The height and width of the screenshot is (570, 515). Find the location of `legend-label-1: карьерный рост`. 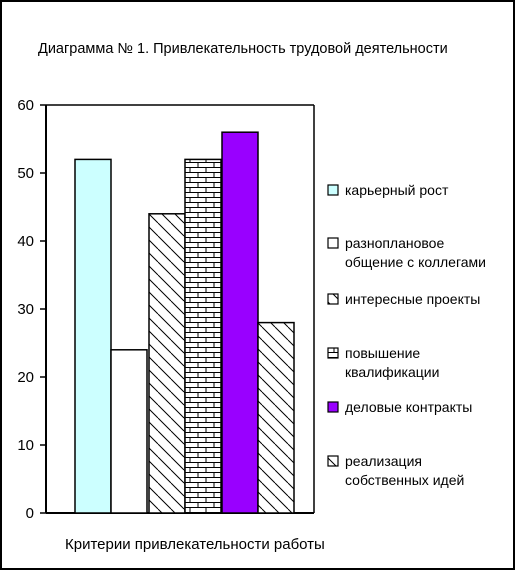

legend-label-1: карьерный рост is located at coordinates (397, 190).